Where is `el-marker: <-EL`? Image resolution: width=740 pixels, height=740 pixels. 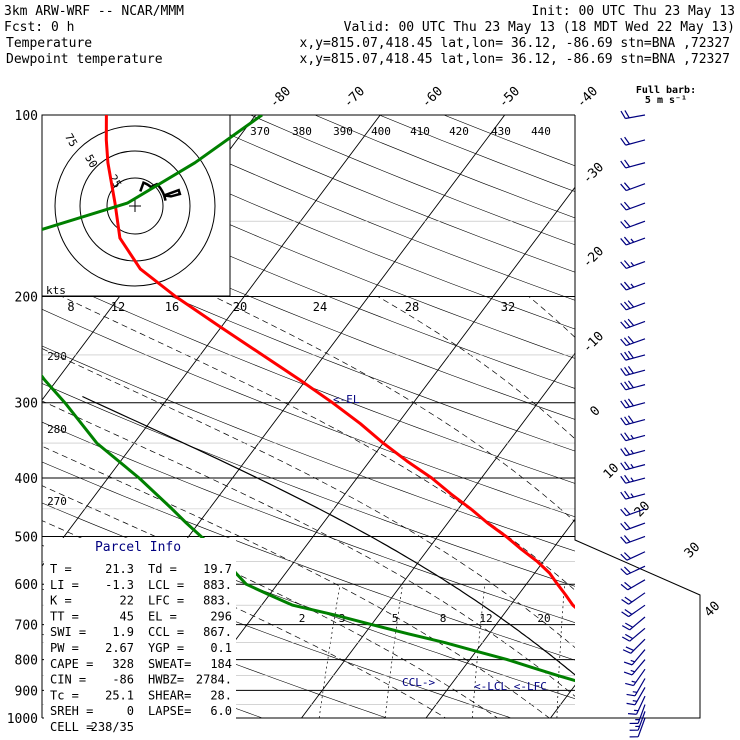 el-marker: <-EL is located at coordinates (346, 399).